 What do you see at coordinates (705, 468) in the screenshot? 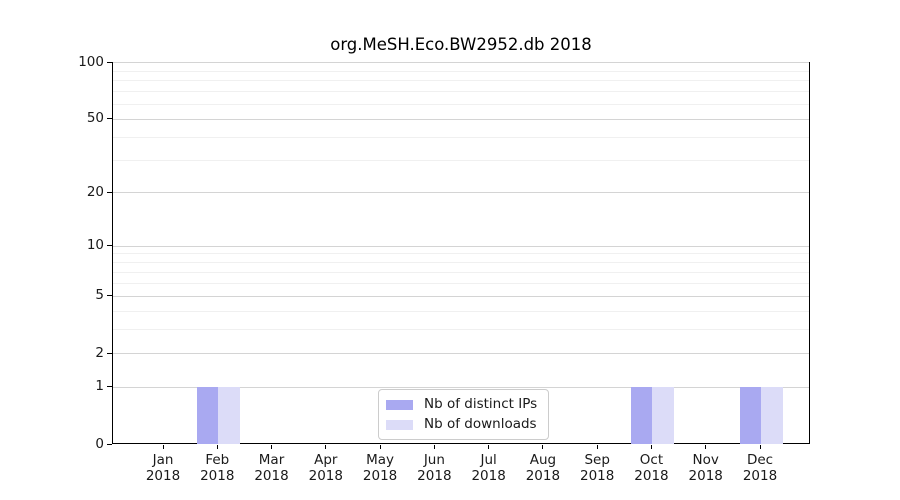
I see `x-tick-label-nov: Nov 2018` at bounding box center [705, 468].